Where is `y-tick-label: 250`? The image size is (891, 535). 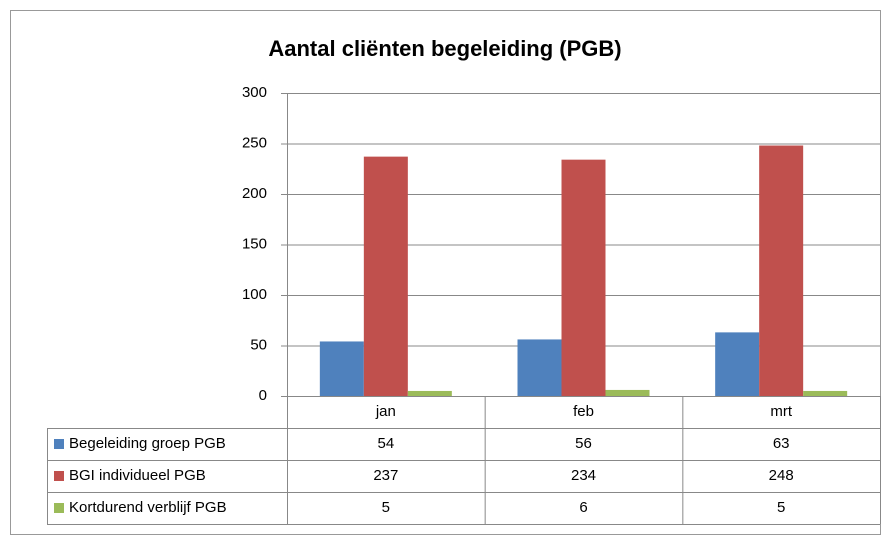 y-tick-label: 250 is located at coordinates (254, 142).